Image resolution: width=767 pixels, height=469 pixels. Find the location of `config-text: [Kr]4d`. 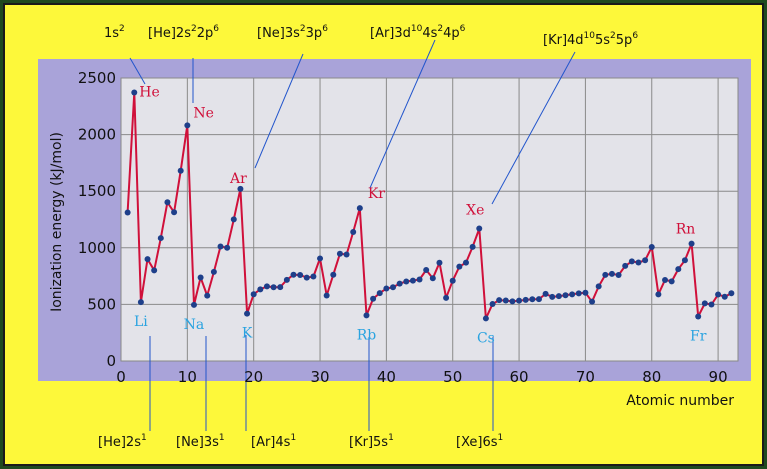

config-text: [Kr]4d is located at coordinates (563, 40).